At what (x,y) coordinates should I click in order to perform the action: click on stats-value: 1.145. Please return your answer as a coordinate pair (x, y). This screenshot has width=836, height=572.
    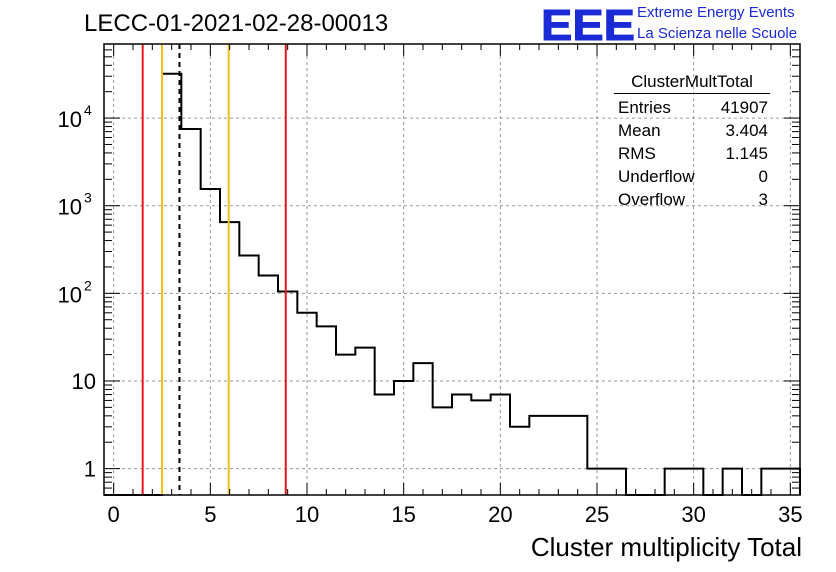
    Looking at the image, I should click on (746, 153).